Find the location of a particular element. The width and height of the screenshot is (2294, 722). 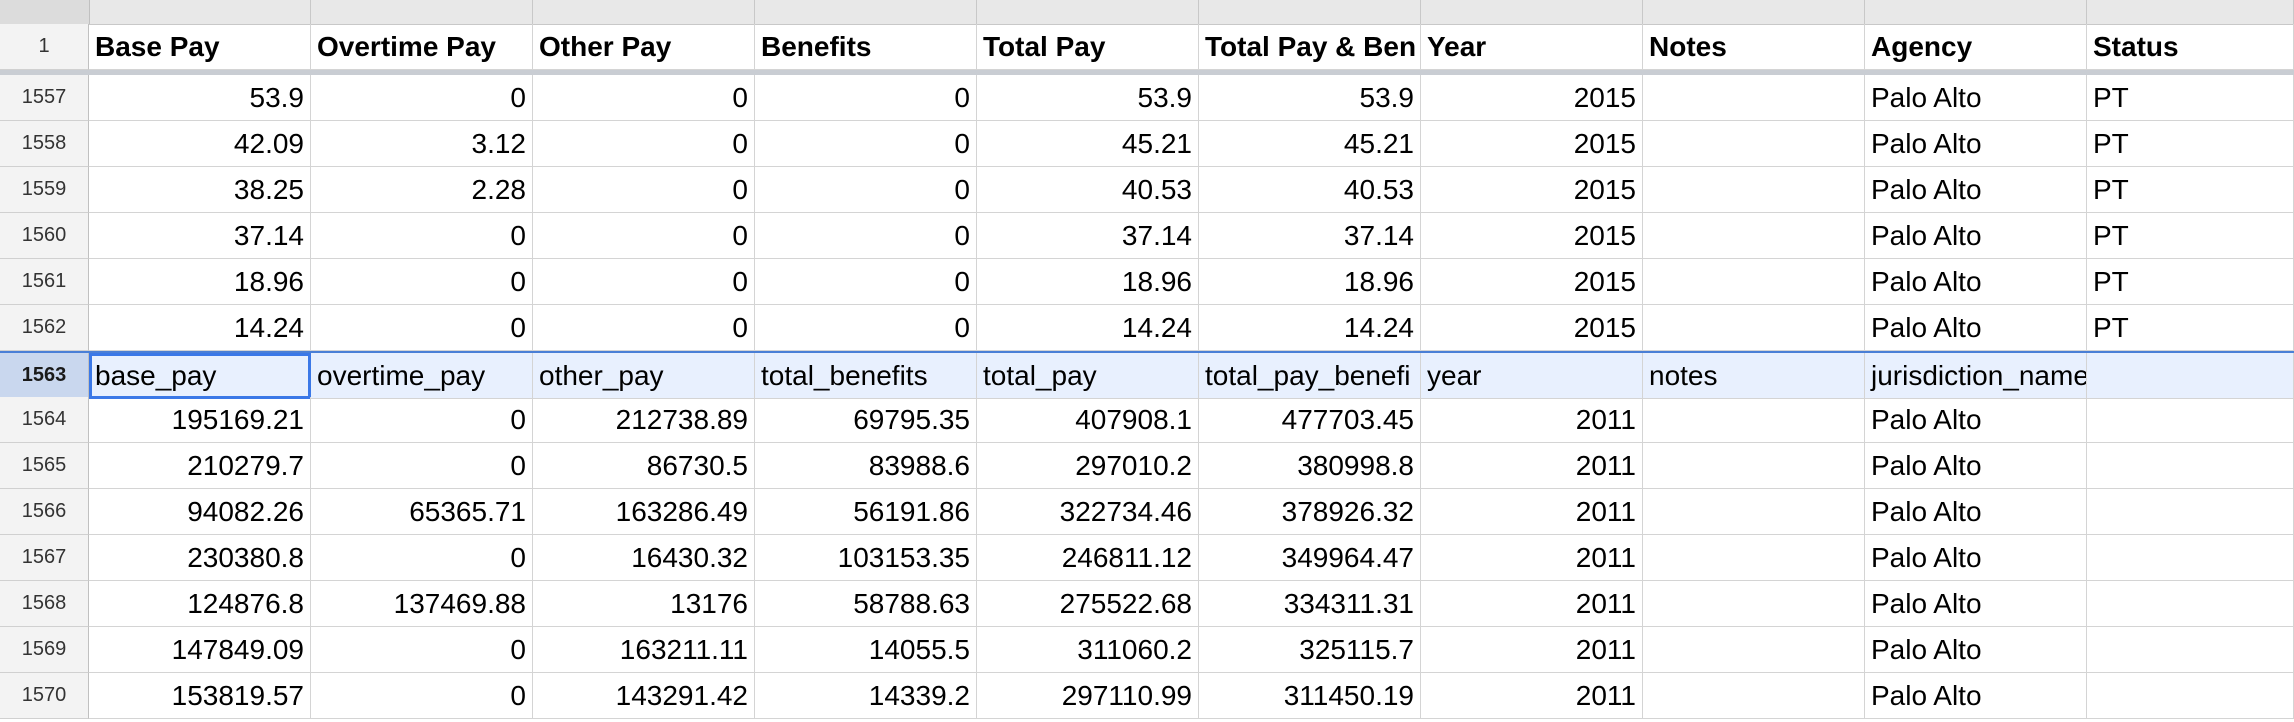

table-row: 1557 53.9 0 0 0 53.9 53.9 2015 Palo Alto PT is located at coordinates (1147, 98).